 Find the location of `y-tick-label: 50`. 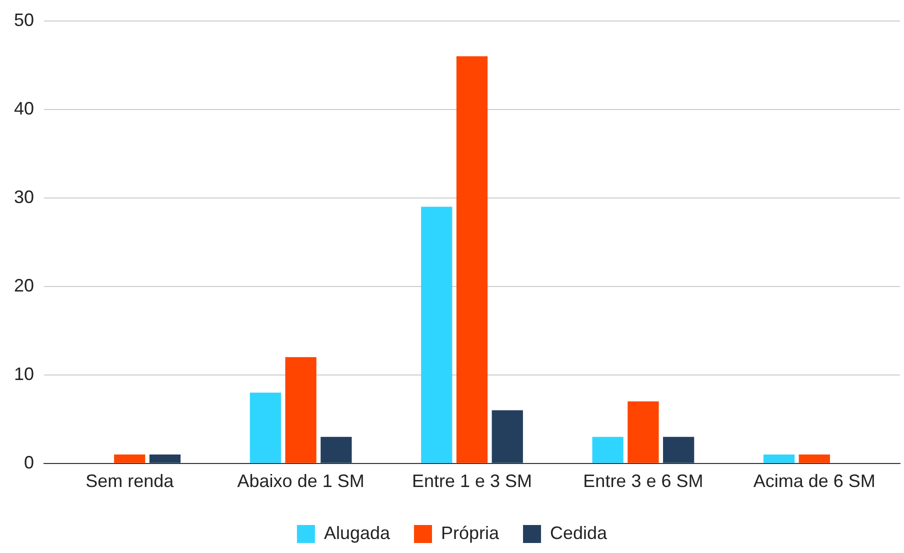

y-tick-label: 50 is located at coordinates (24, 20).